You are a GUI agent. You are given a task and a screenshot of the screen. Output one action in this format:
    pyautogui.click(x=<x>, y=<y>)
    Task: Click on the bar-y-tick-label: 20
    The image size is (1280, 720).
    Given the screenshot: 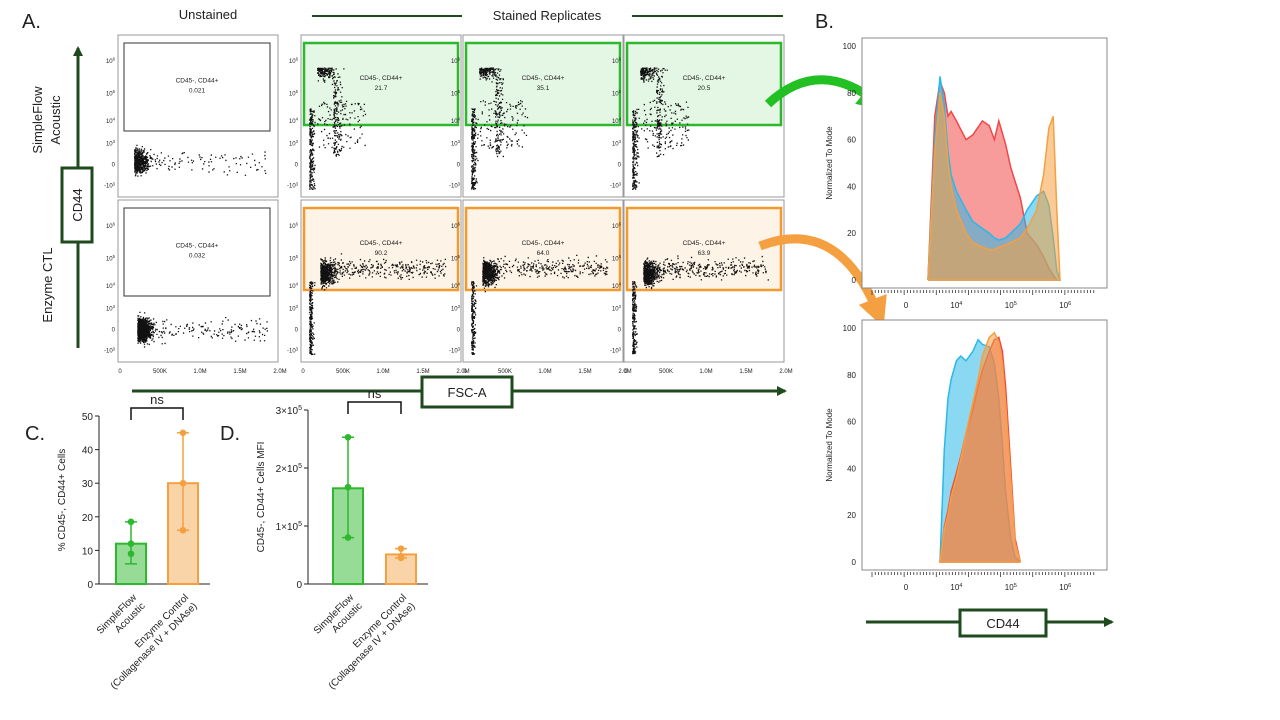 What is the action you would take?
    pyautogui.click(x=88, y=518)
    